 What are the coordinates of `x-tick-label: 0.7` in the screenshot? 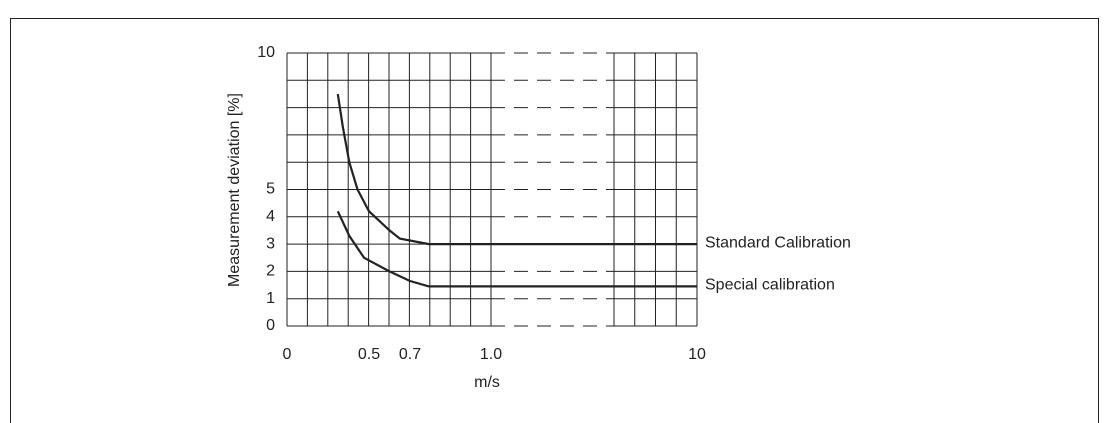 It's located at (410, 354).